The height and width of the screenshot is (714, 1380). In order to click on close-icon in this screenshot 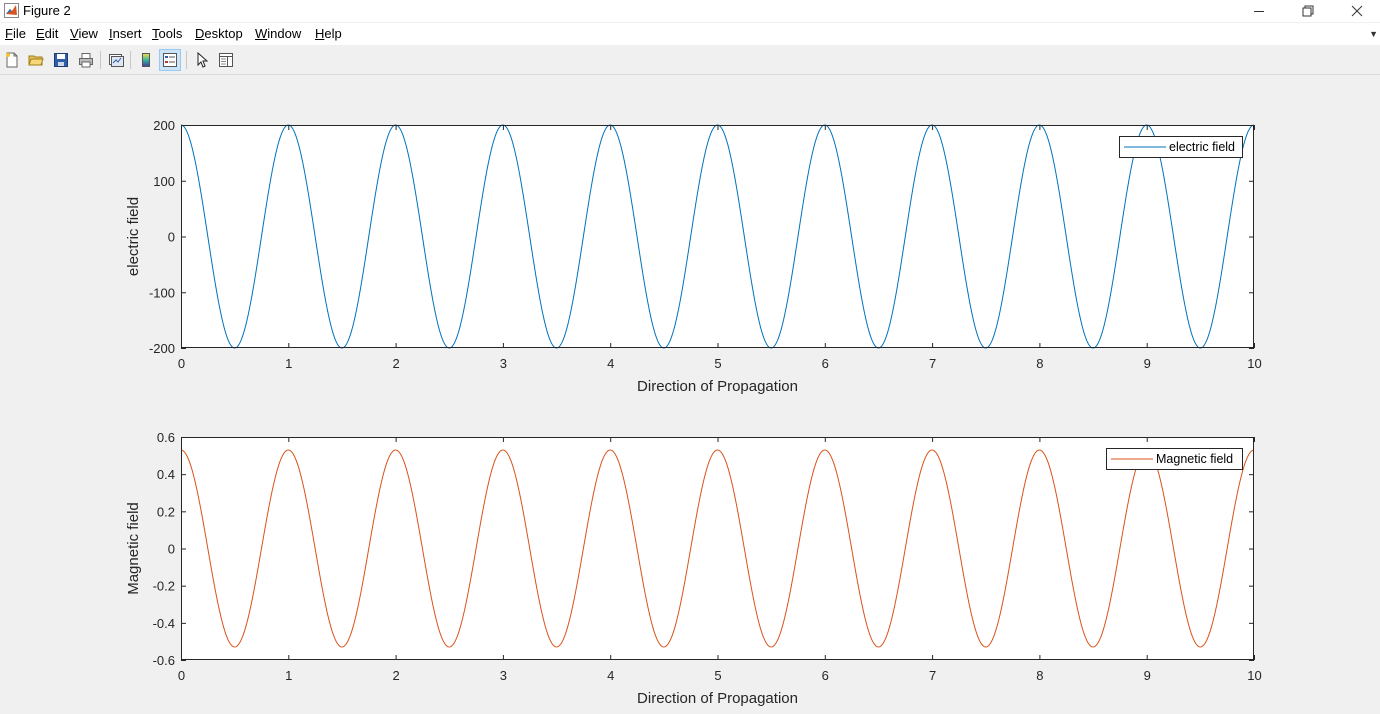, I will do `click(1357, 11)`.